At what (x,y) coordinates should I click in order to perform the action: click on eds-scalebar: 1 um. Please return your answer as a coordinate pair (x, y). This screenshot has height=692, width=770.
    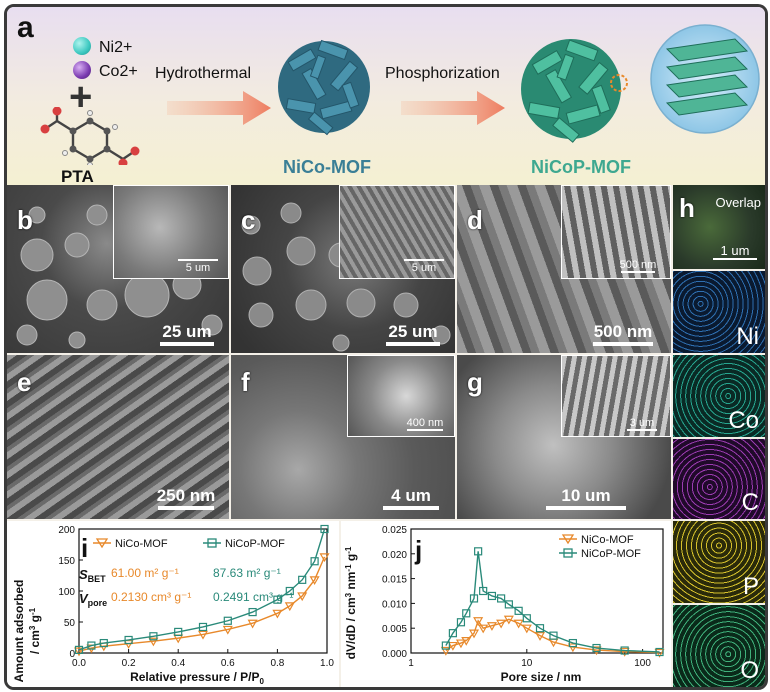
    Looking at the image, I should click on (735, 252).